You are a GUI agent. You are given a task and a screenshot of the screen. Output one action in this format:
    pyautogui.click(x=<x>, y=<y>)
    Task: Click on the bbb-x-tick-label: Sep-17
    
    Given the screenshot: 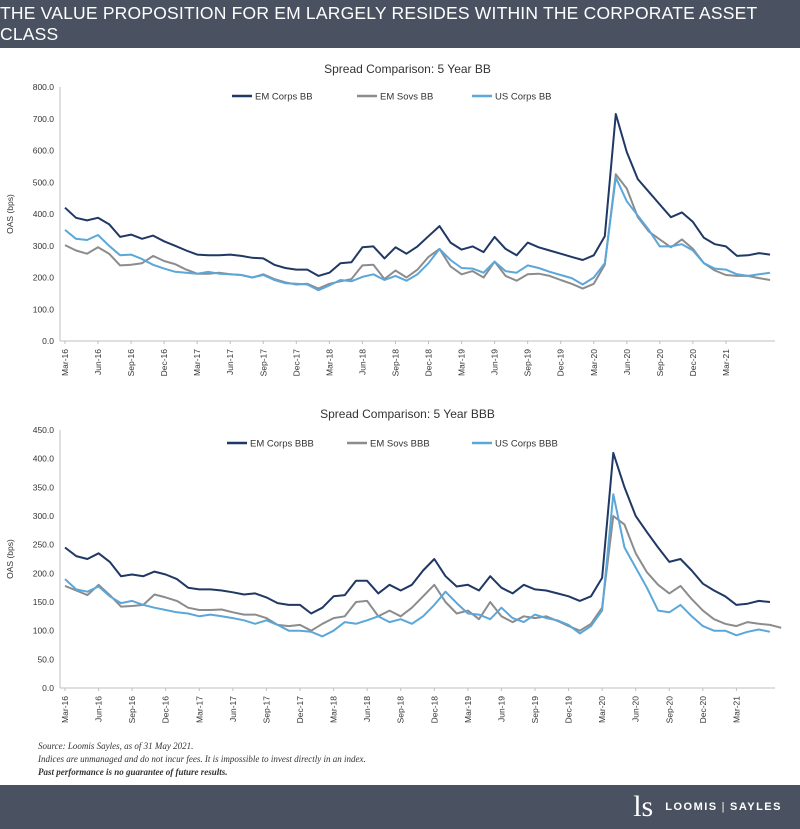 What is the action you would take?
    pyautogui.click(x=266, y=710)
    